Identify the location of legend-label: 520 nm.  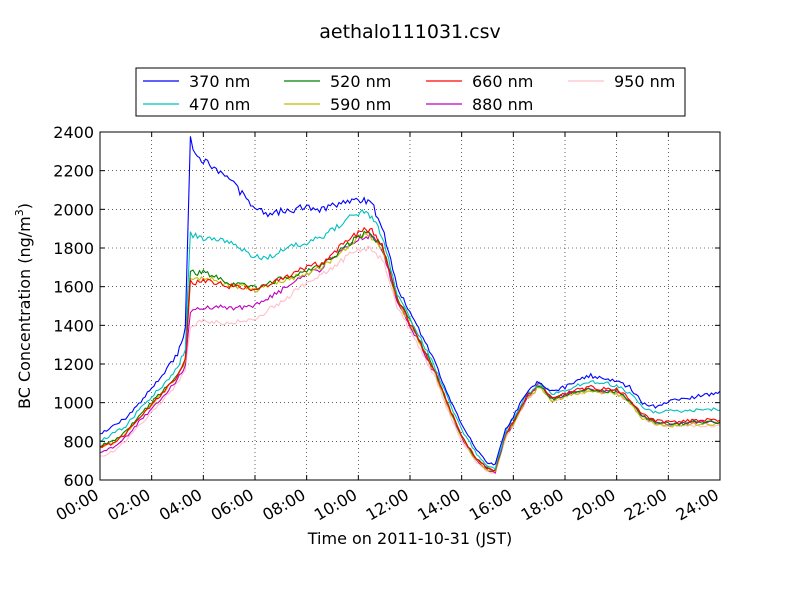
(360, 81).